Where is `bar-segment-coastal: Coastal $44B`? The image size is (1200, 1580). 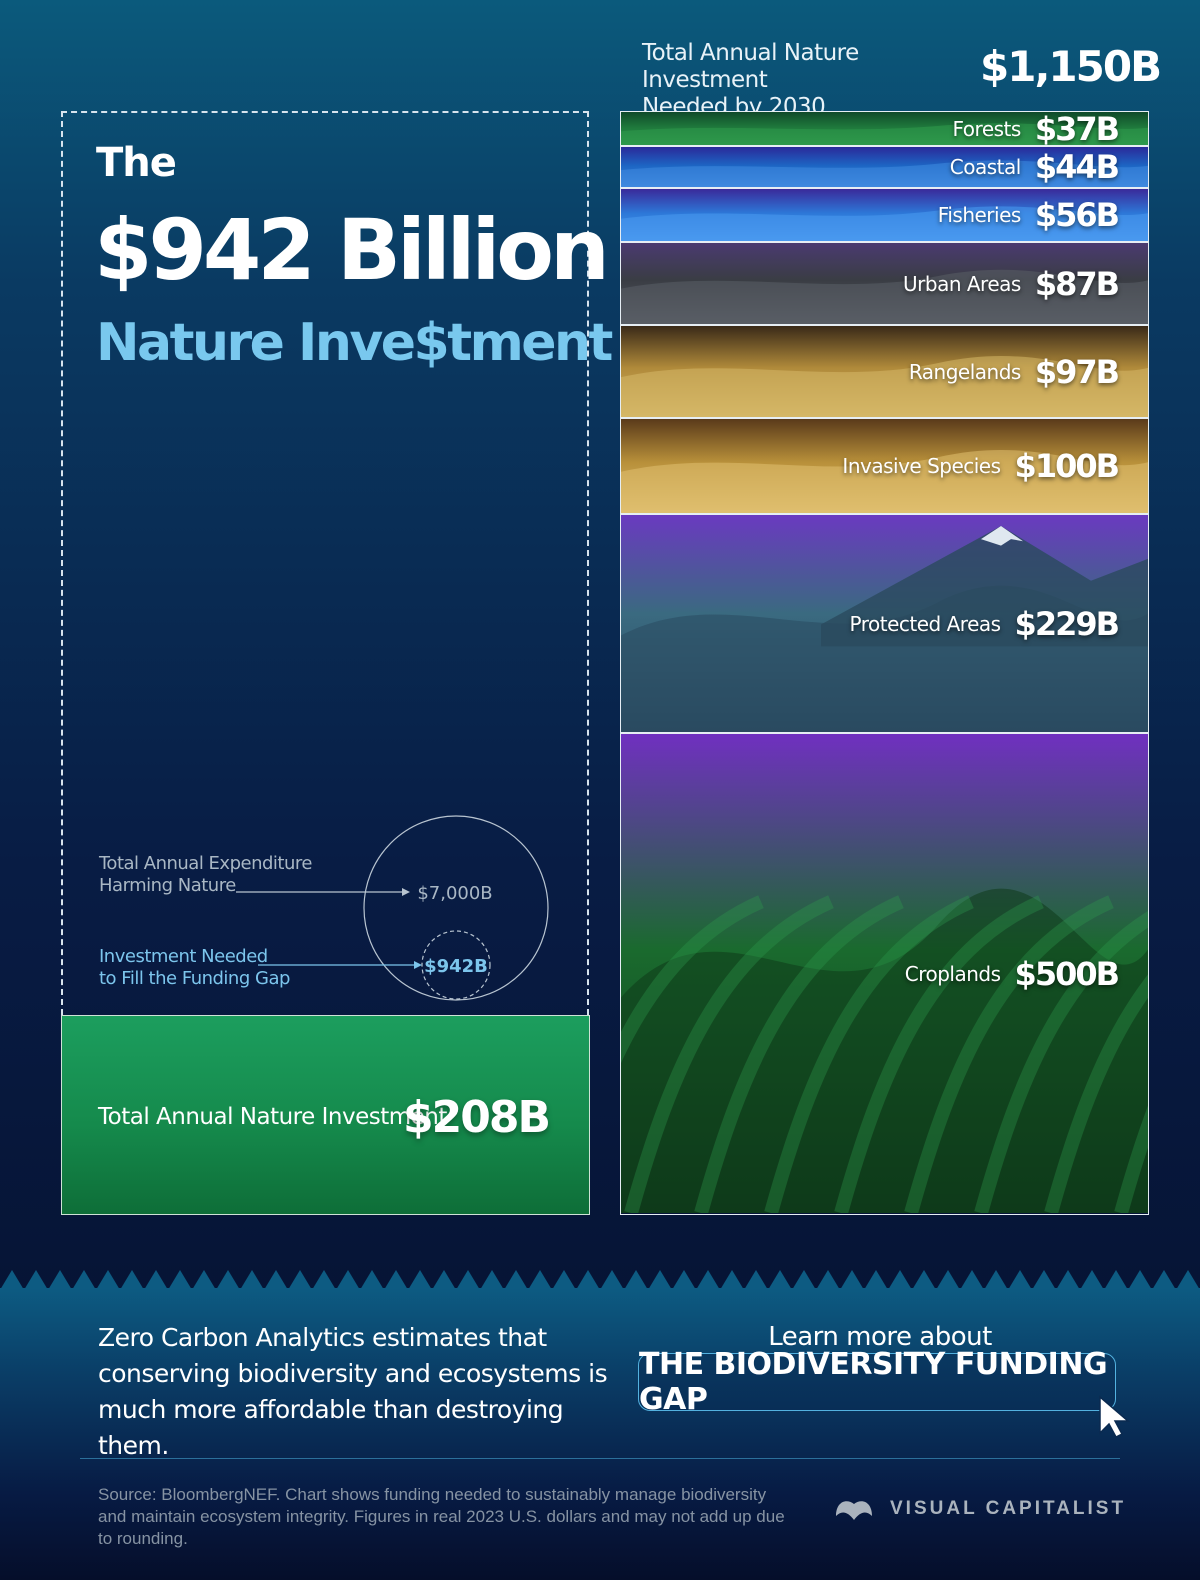
bar-segment-coastal: Coastal $44B is located at coordinates (884, 168).